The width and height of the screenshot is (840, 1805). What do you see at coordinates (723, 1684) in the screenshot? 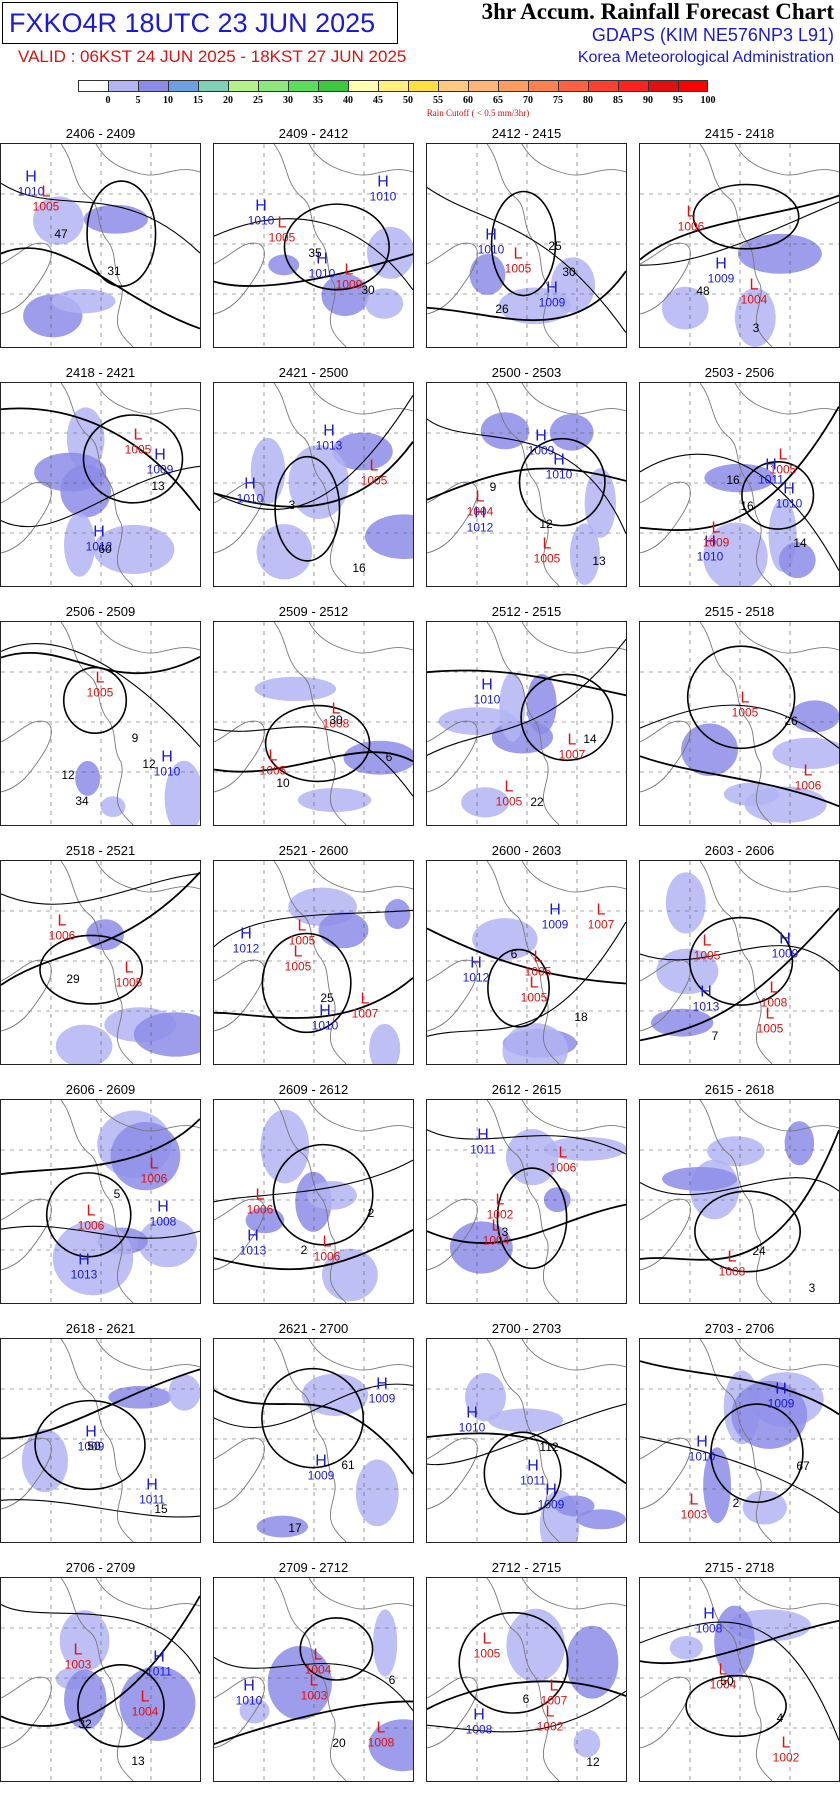
I see `low-pressure-value: 1004` at bounding box center [723, 1684].